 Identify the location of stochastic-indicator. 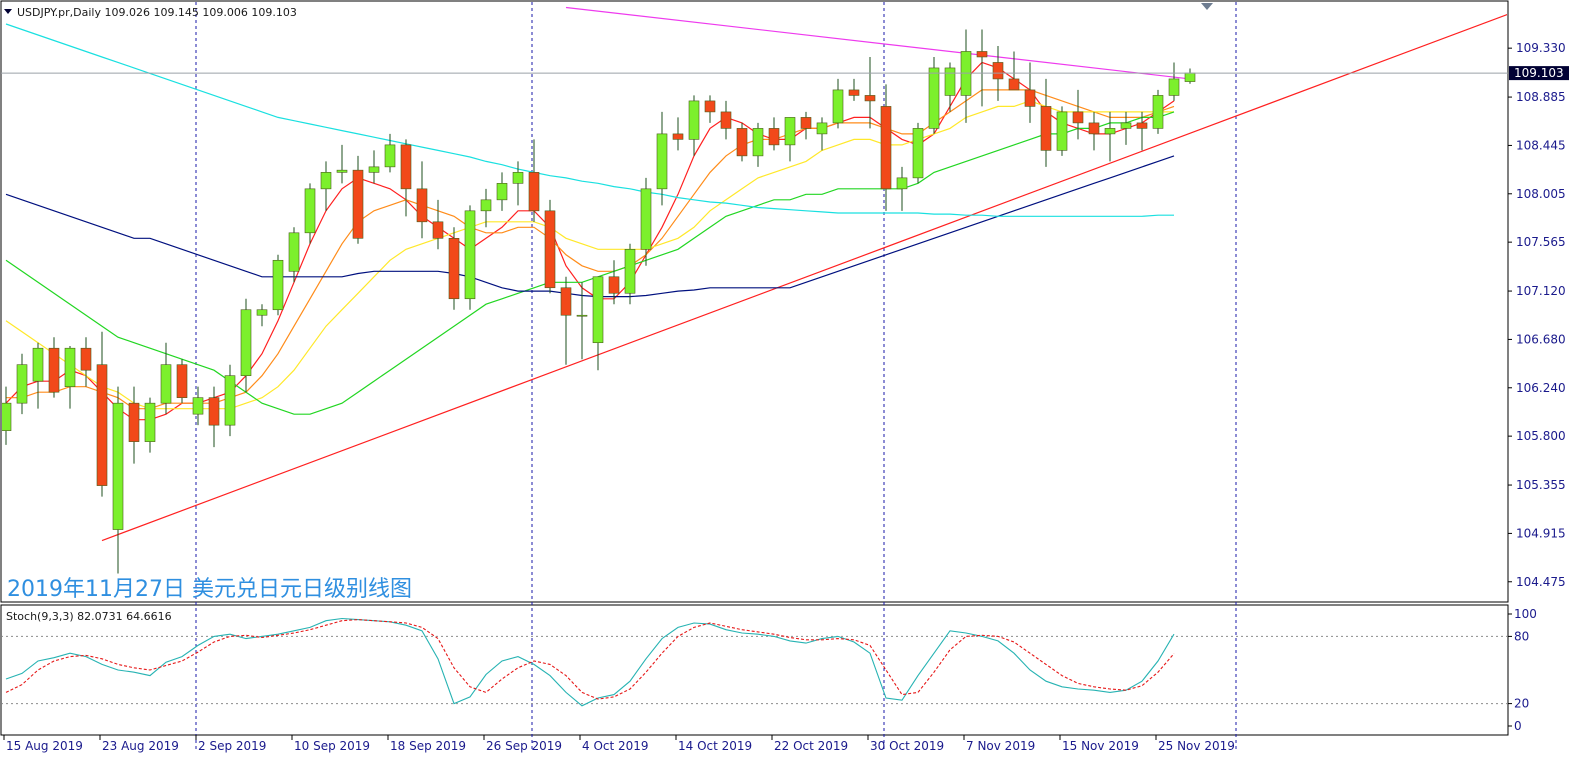
(754, 662).